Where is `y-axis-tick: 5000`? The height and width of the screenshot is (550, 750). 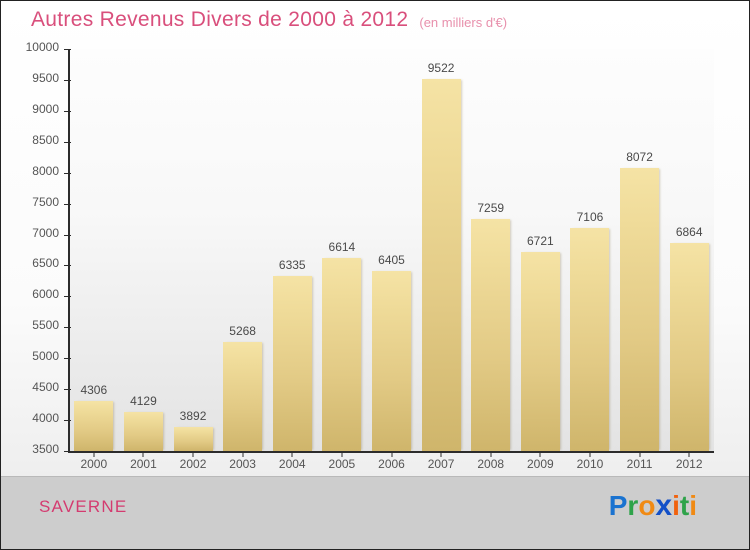
y-axis-tick: 5000 is located at coordinates (36, 356).